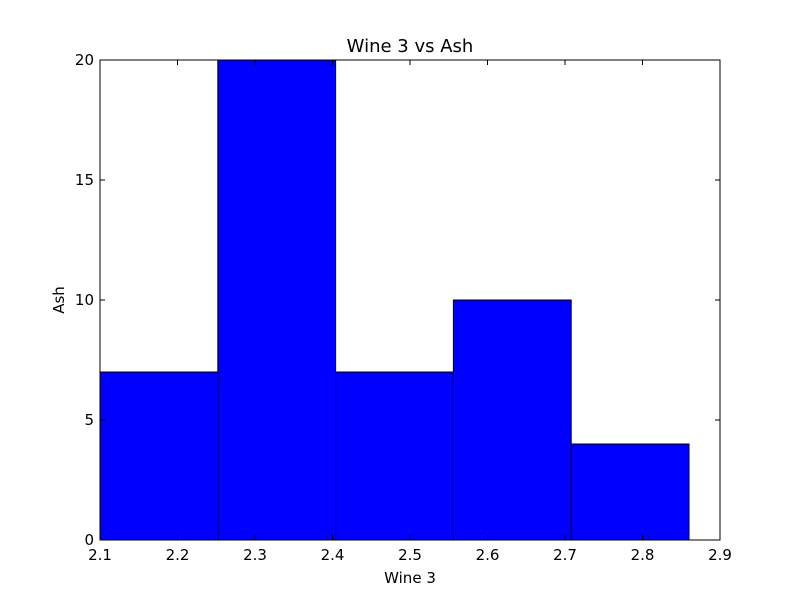 Image resolution: width=800 pixels, height=600 pixels. I want to click on x-tick-label-5: 2.5, so click(410, 555).